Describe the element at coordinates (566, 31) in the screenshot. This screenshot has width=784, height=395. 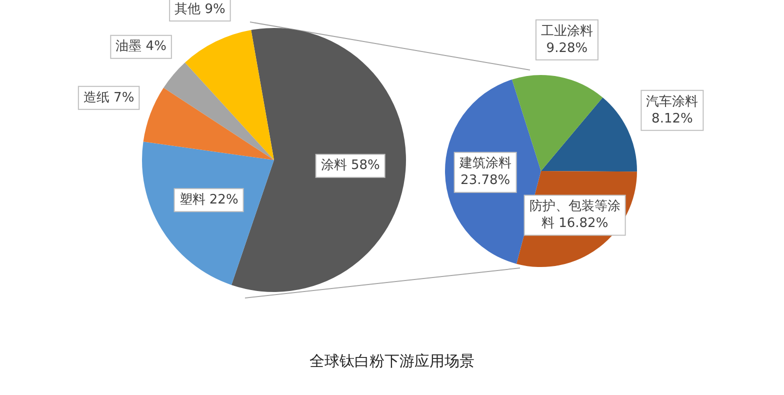
I see `slice-label: 工业涂料` at that location.